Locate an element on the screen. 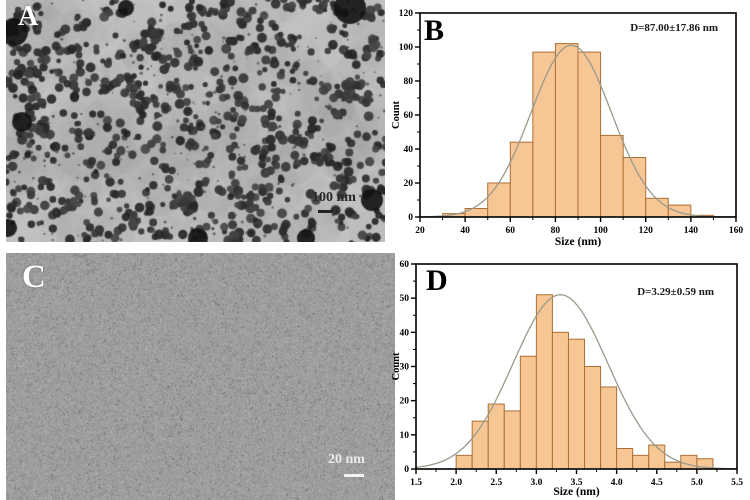 The height and width of the screenshot is (500, 750). panel-c-scale-bar is located at coordinates (354, 475).